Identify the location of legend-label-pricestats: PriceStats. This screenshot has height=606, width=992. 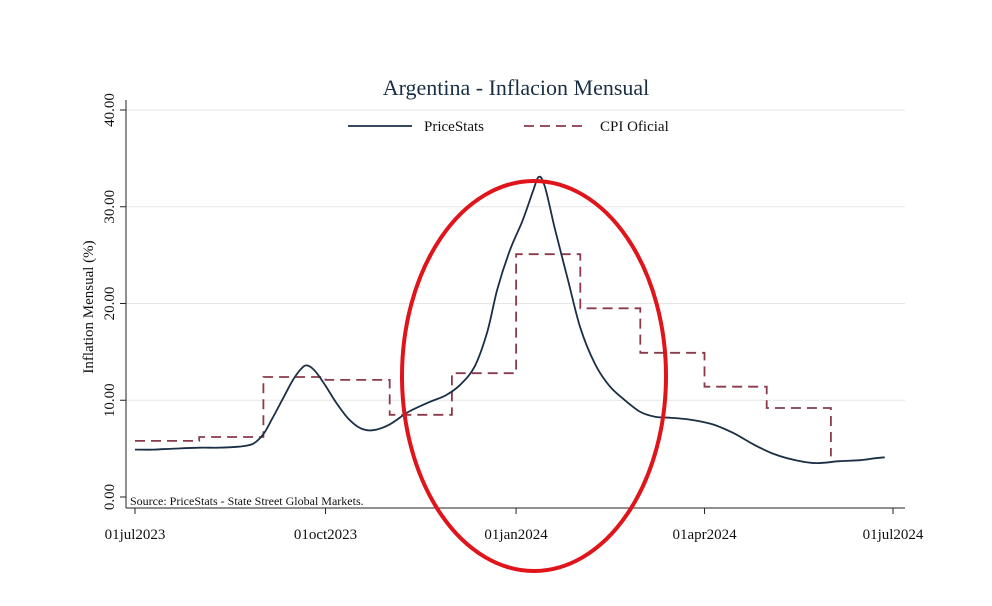
(454, 127).